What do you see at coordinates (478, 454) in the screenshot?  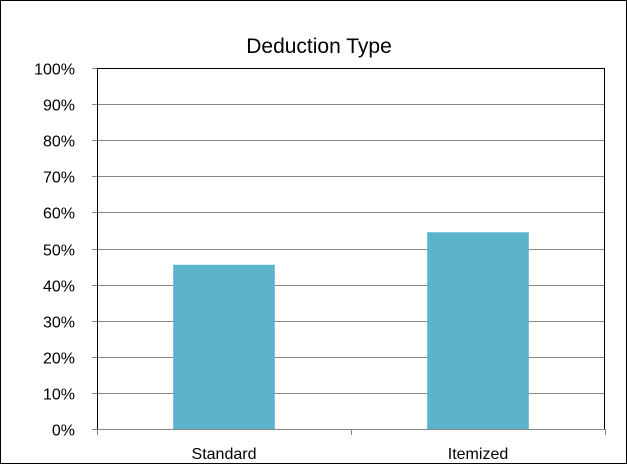 I see `x-tick-label: Itemized` at bounding box center [478, 454].